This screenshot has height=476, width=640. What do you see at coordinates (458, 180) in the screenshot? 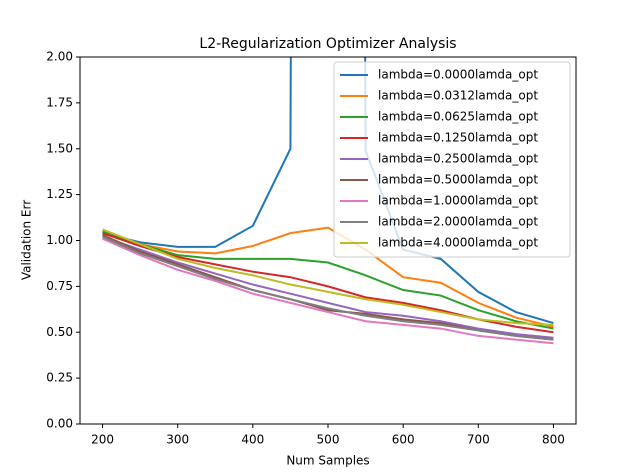
I see `legend-label: lambda=0.5000lamda_opt` at bounding box center [458, 180].